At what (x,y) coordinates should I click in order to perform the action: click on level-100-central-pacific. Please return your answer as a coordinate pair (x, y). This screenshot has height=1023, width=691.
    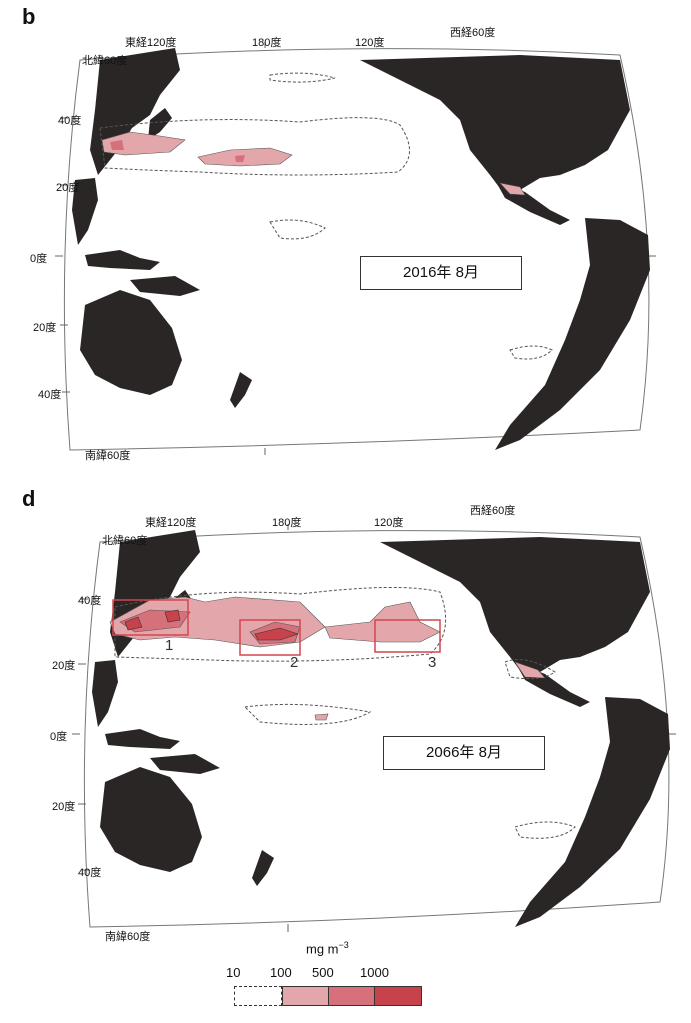
    Looking at the image, I should click on (245, 157).